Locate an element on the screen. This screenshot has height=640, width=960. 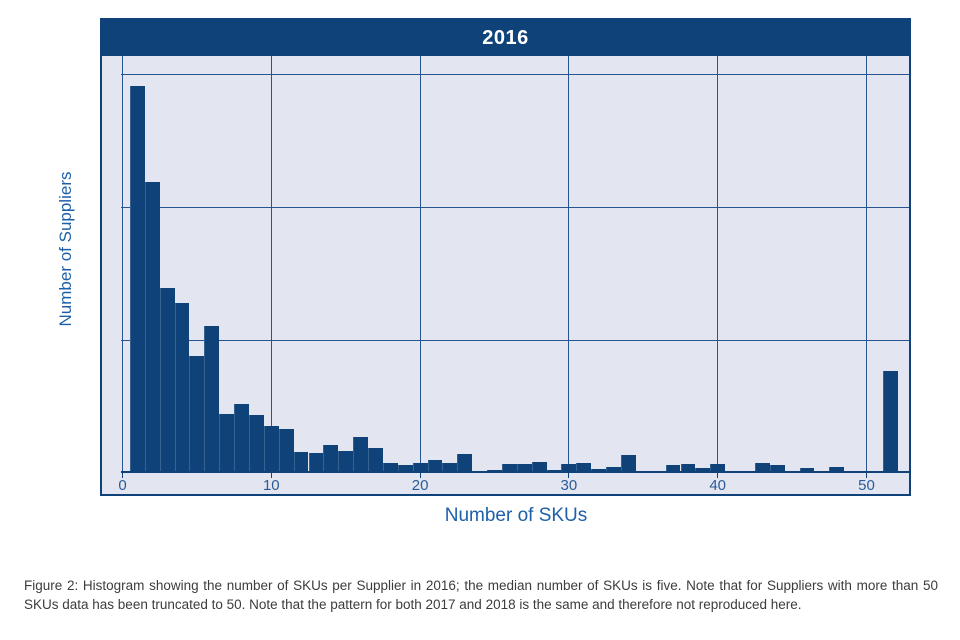
x-axis-title: Number of SKUs is located at coordinates (516, 515).